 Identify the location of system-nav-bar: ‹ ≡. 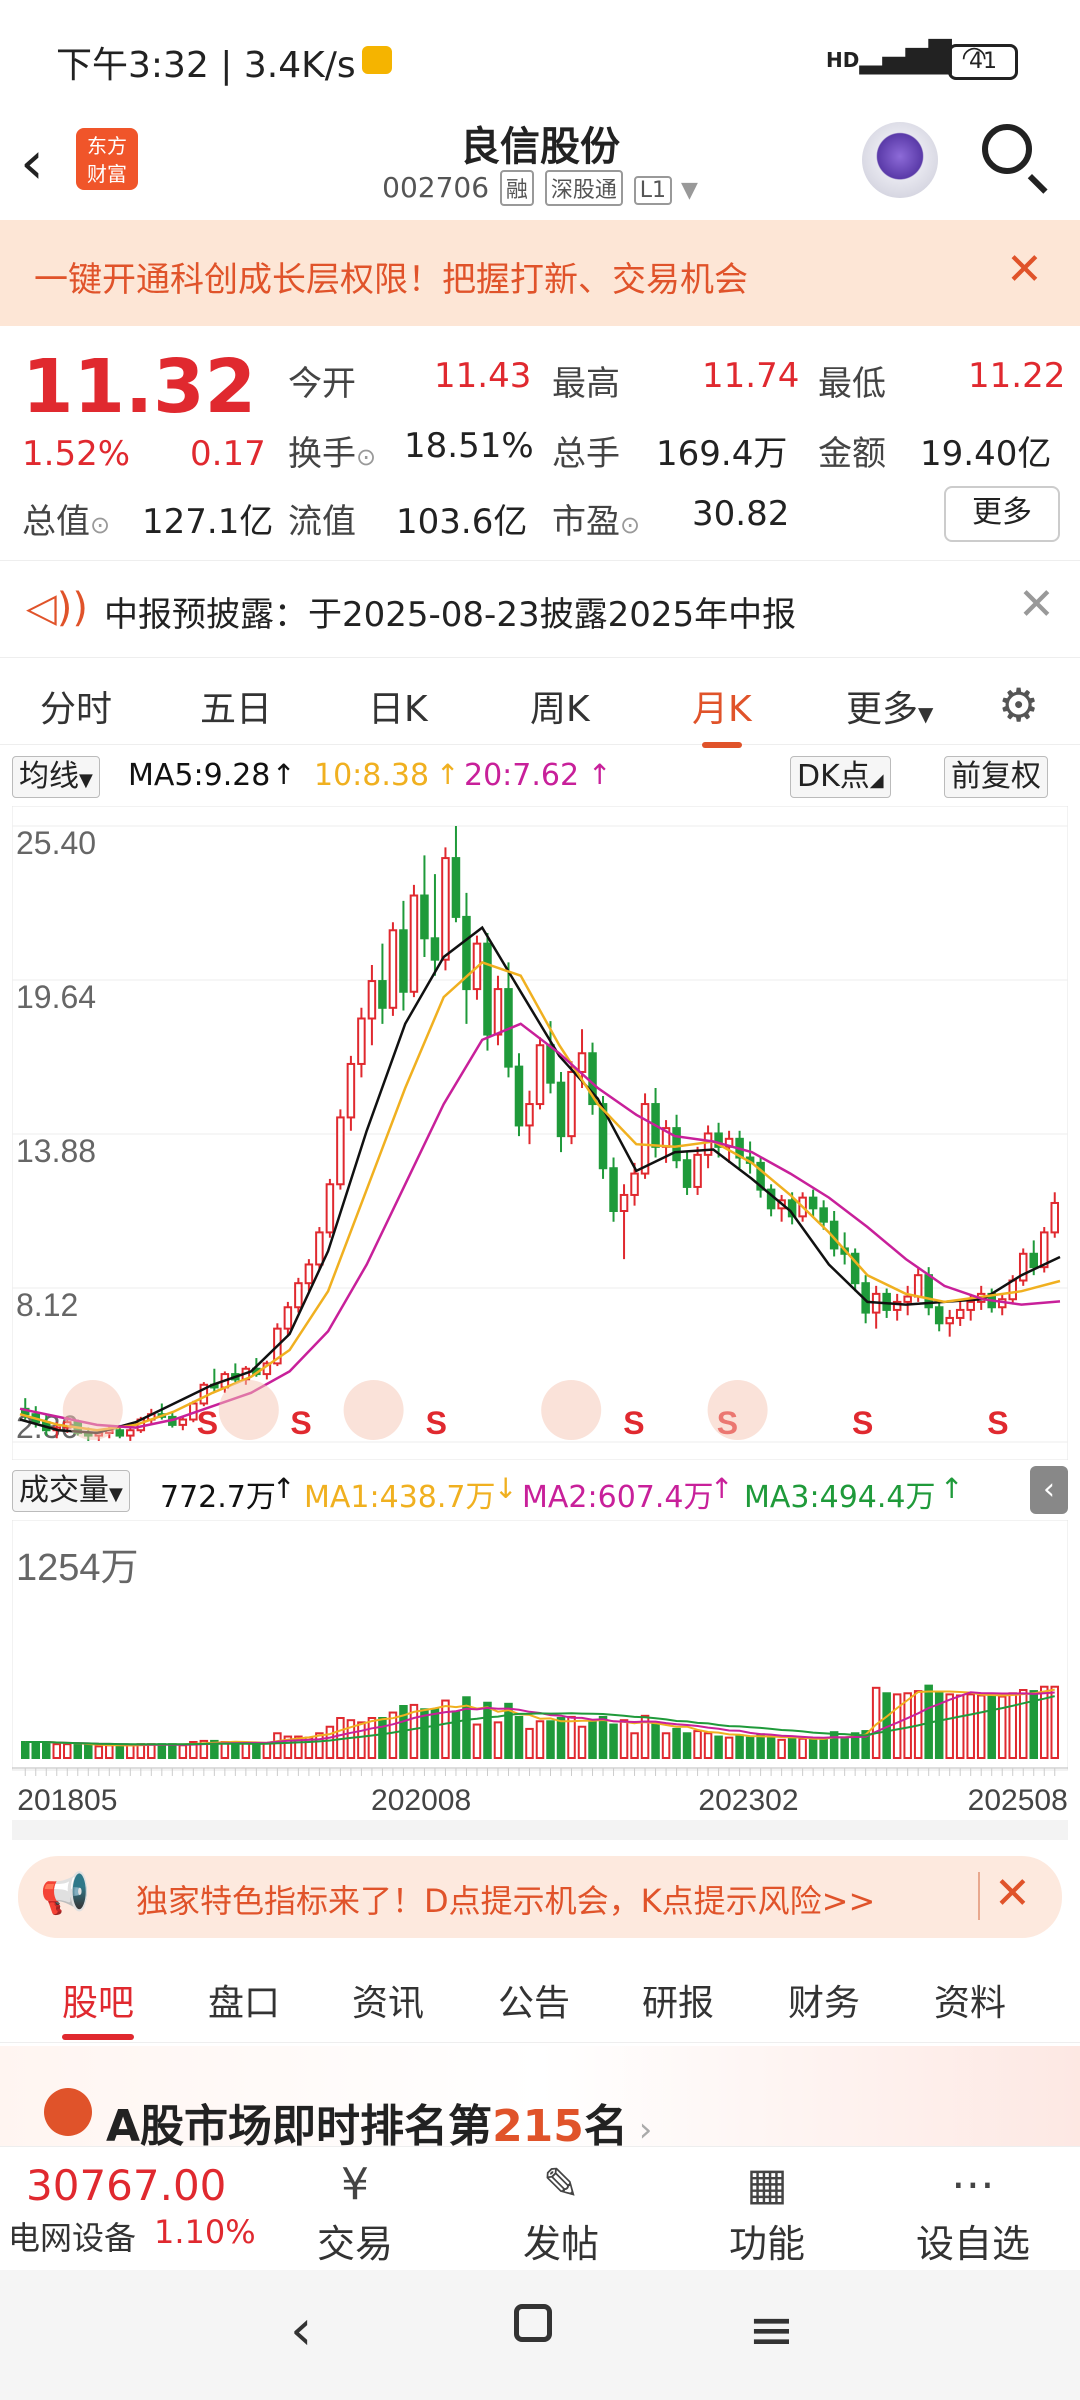
(540, 2335).